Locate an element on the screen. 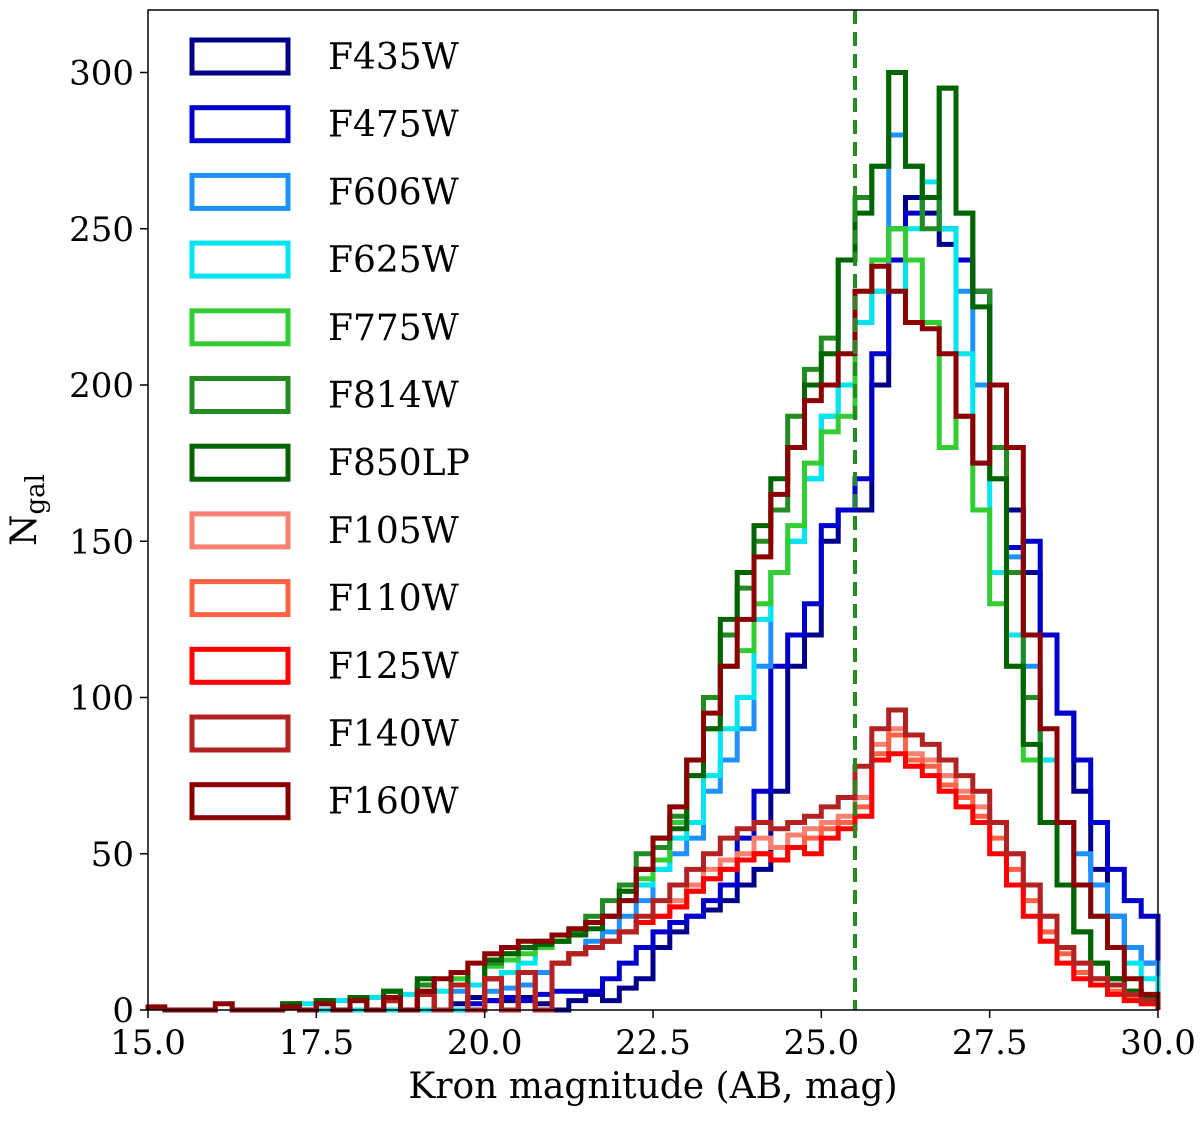  legend-label: F110W is located at coordinates (393, 599).